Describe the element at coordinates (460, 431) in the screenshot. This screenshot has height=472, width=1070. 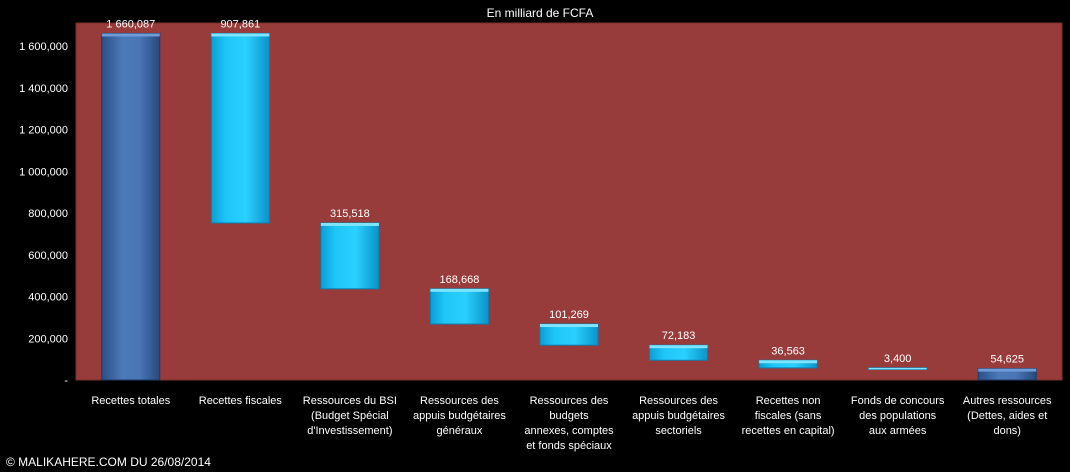
I see `x-tick-label: généraux` at that location.